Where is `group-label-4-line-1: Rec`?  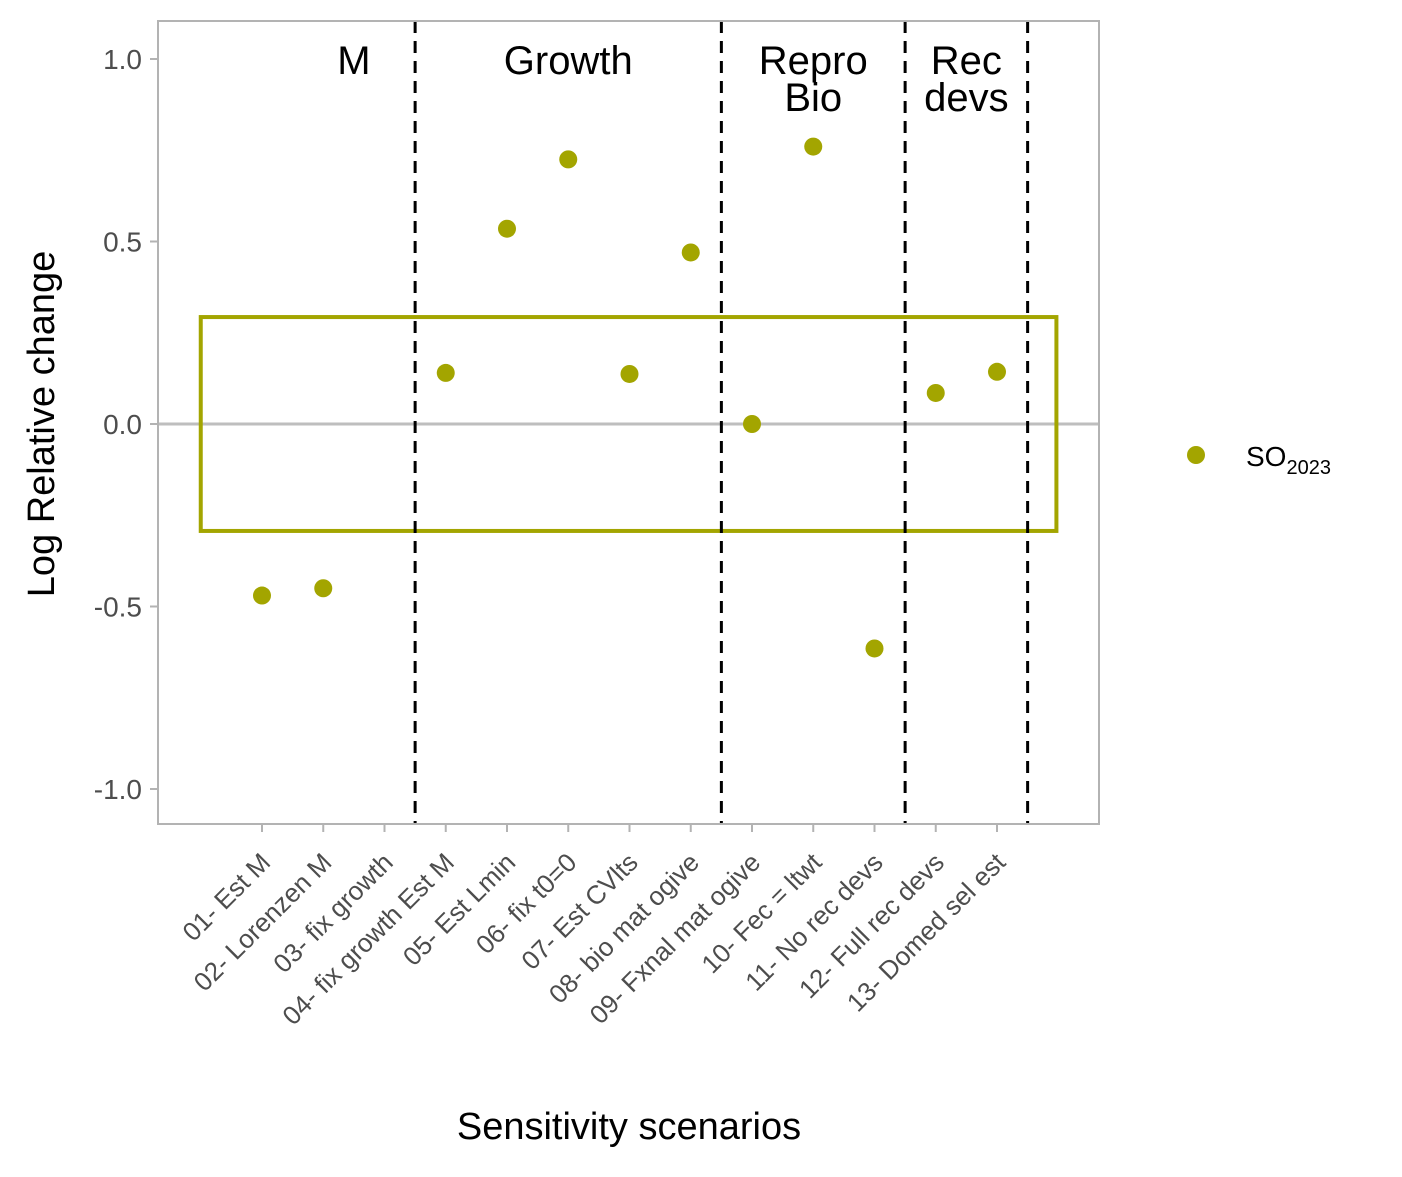 group-label-4-line-1: Rec is located at coordinates (966, 61).